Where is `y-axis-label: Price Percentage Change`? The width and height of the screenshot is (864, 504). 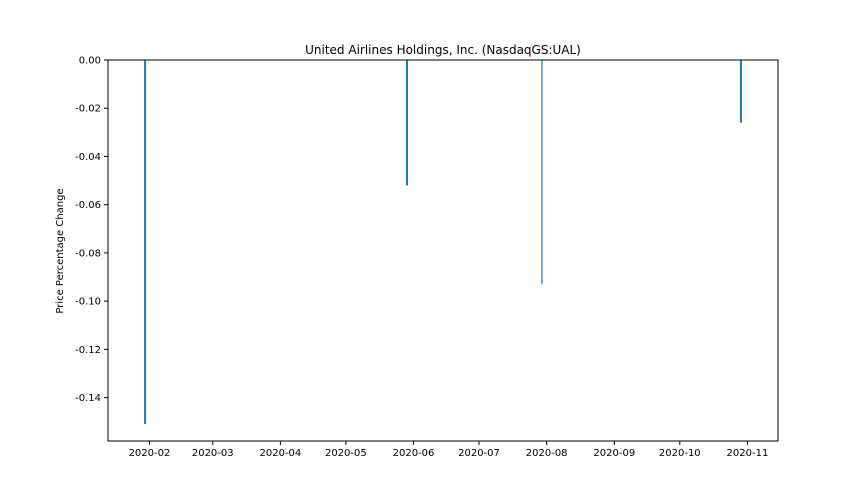 y-axis-label: Price Percentage Change is located at coordinates (60, 250).